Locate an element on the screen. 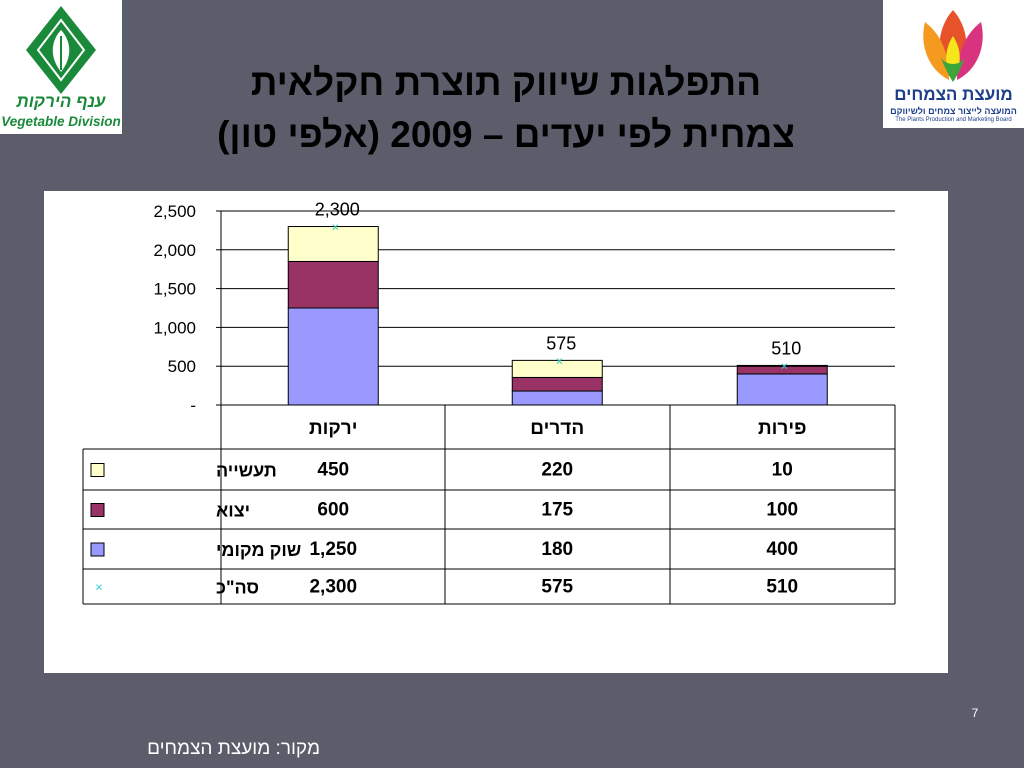  y-tick-label: 2,000 is located at coordinates (174, 250).